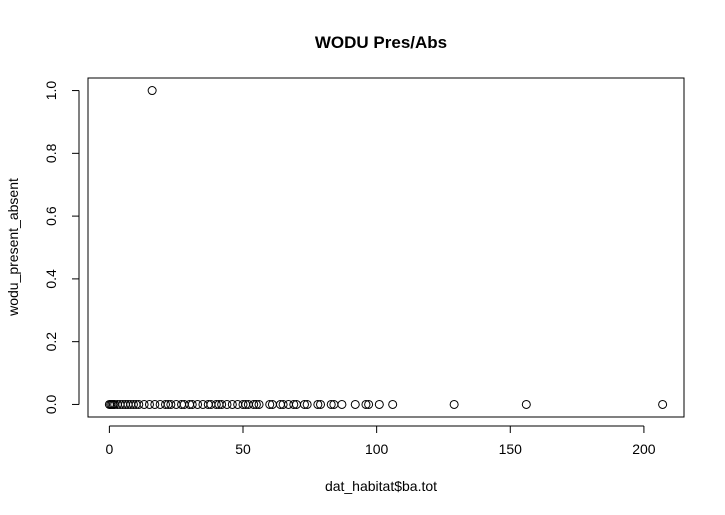  Describe the element at coordinates (644, 449) in the screenshot. I see `x-tick-label: 200` at that location.